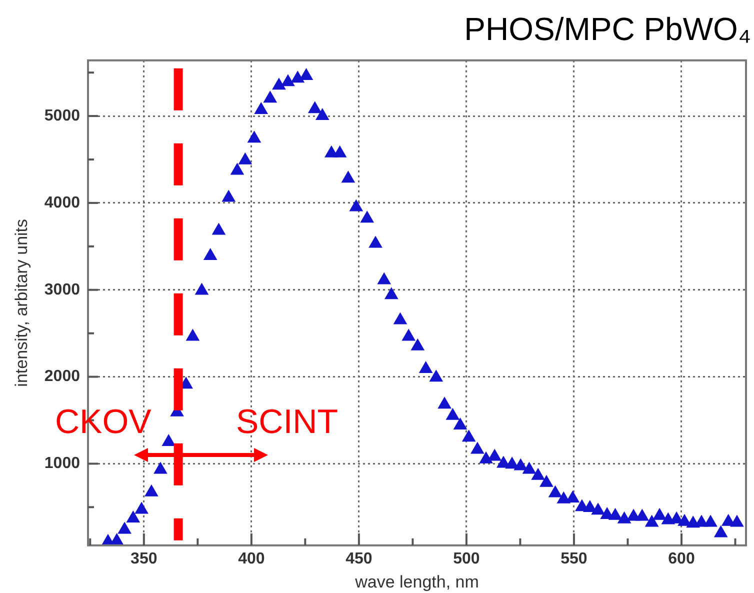 The width and height of the screenshot is (754, 593). What do you see at coordinates (62, 377) in the screenshot?
I see `y-tick-label: 2000` at bounding box center [62, 377].